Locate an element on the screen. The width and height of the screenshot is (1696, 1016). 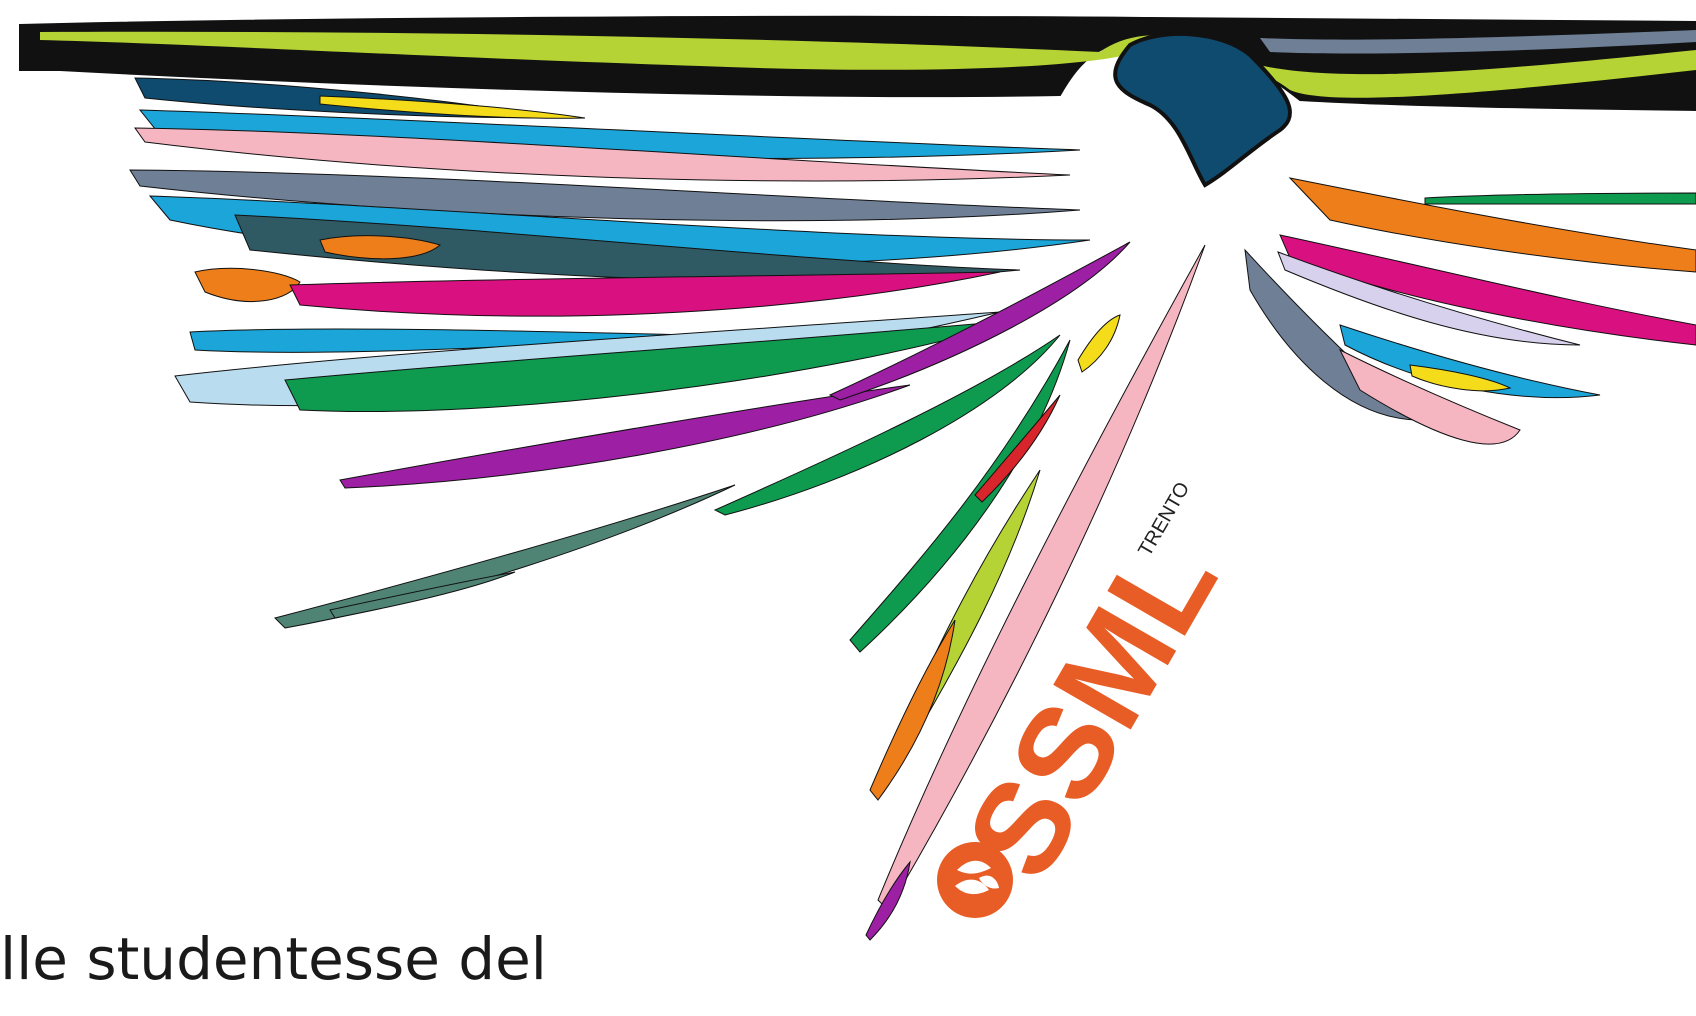
caption-text: lle studentesse del is located at coordinates (273, 959).